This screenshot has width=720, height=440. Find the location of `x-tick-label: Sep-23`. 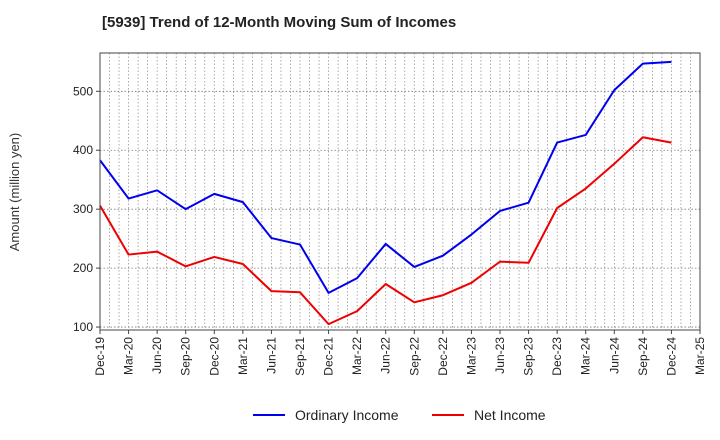

x-tick-label: Sep-23 is located at coordinates (529, 356).